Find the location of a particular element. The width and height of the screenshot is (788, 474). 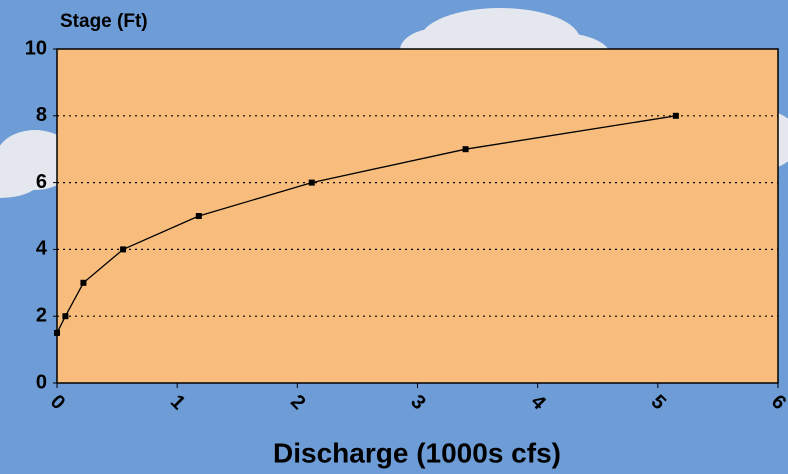

y-axis-label: Stage (Ft) is located at coordinates (104, 21).